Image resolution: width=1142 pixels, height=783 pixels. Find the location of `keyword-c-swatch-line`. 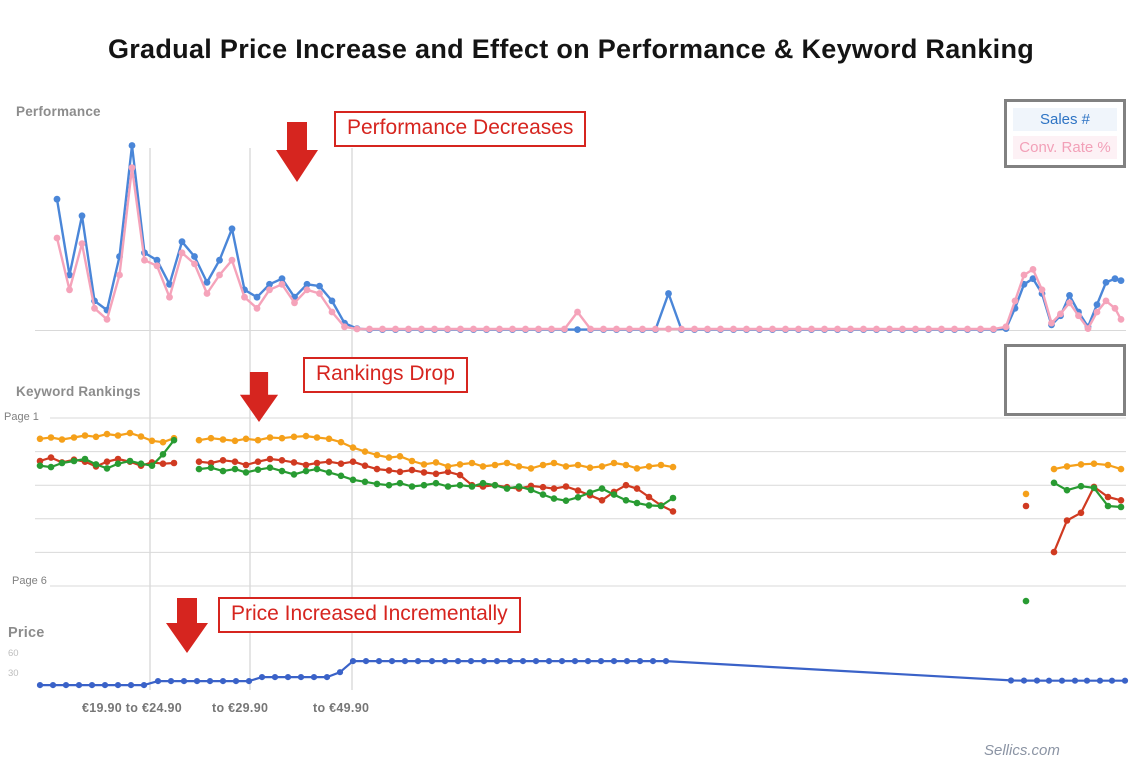

keyword-c-swatch-line is located at coordinates (1027, 396).